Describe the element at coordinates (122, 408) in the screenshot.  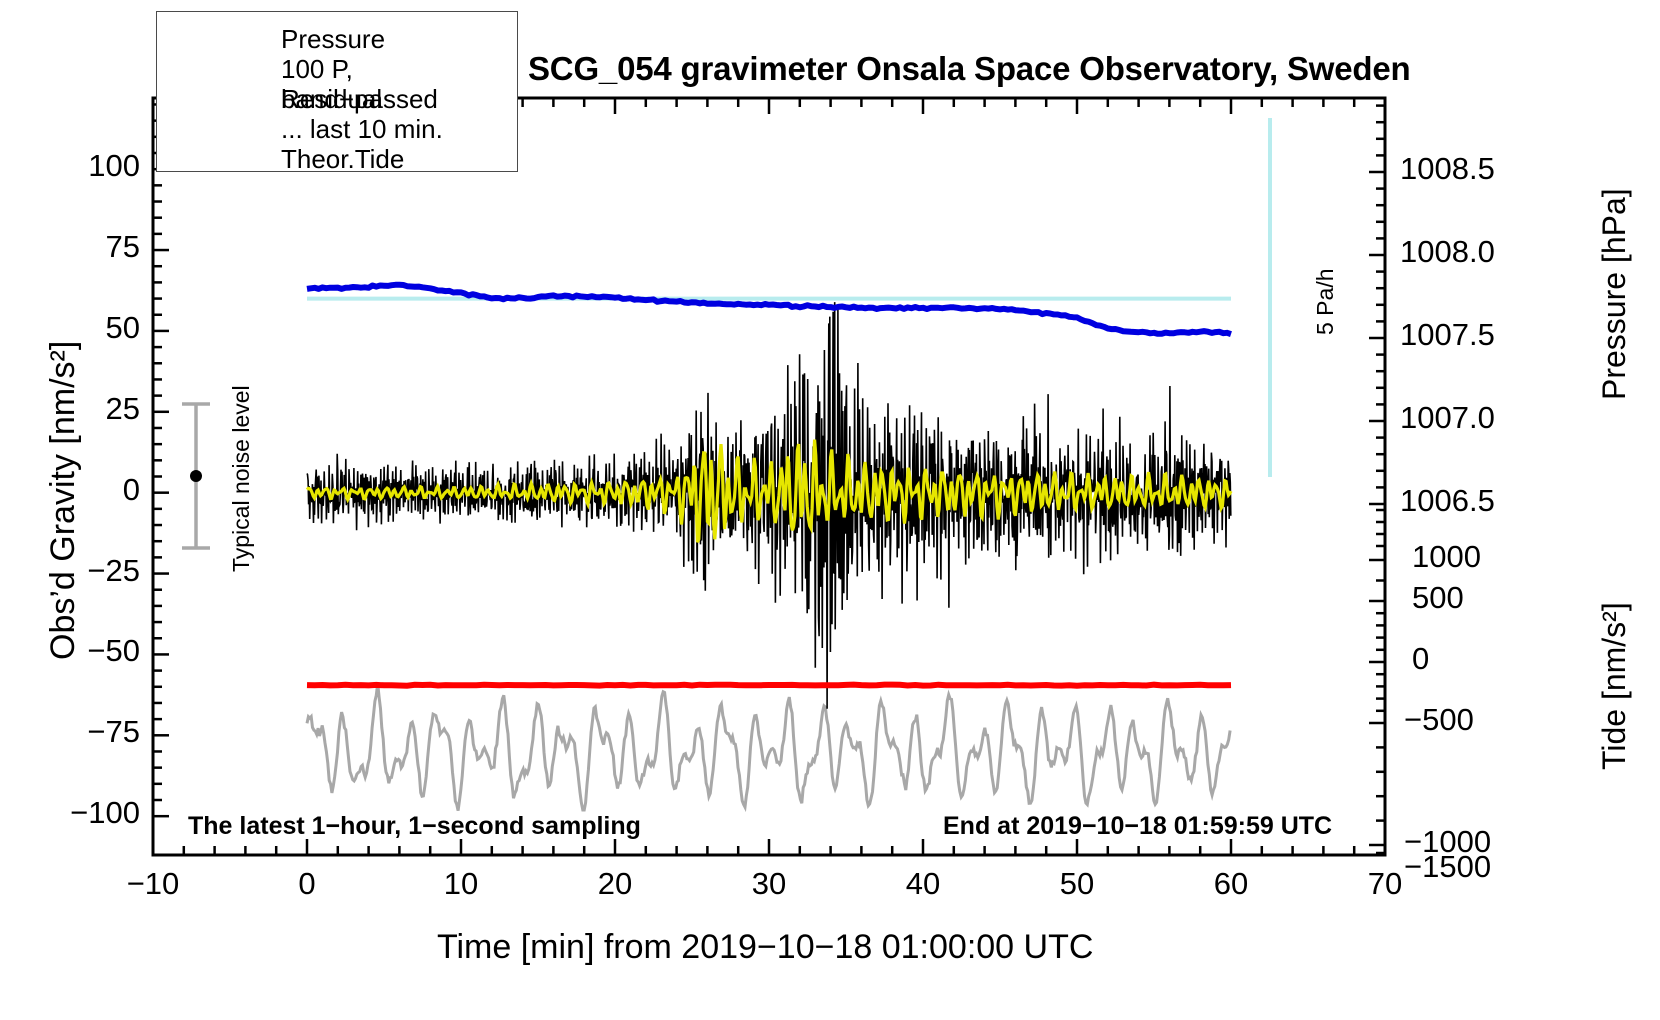
I see `y-tick-label: 25` at that location.